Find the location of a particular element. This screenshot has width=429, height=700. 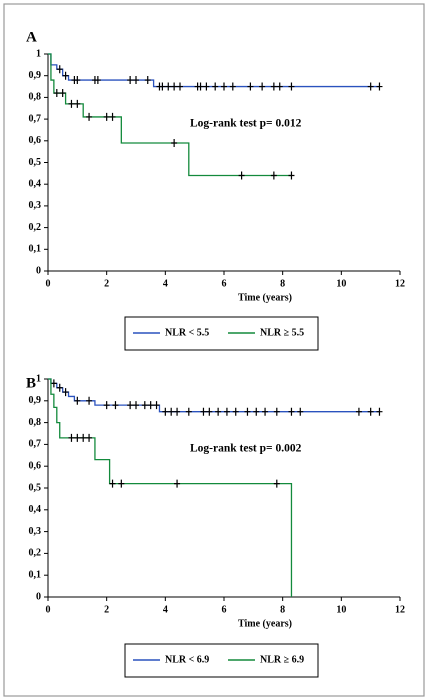

y-tick-label: 0,6 is located at coordinates (35, 140).